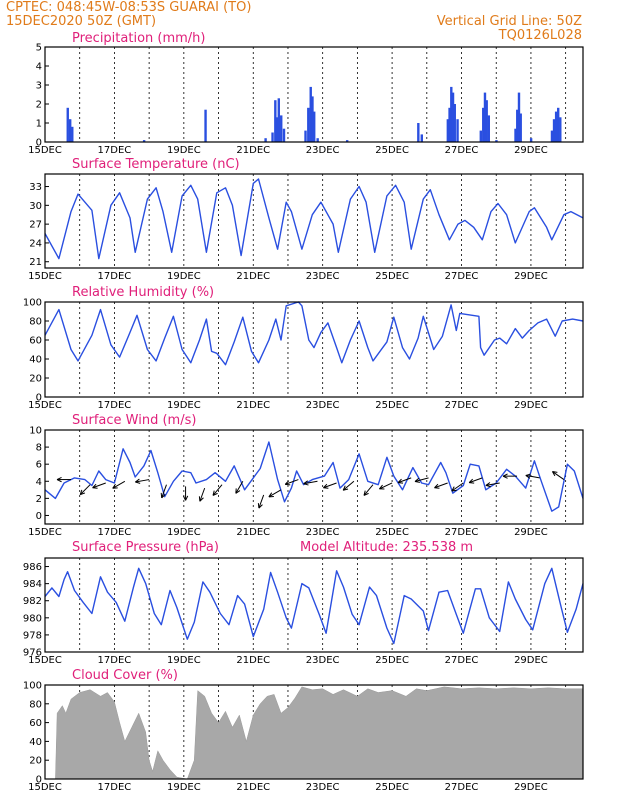 The image size is (618, 800). I want to click on y-tick-label: 8, so click(39, 448).